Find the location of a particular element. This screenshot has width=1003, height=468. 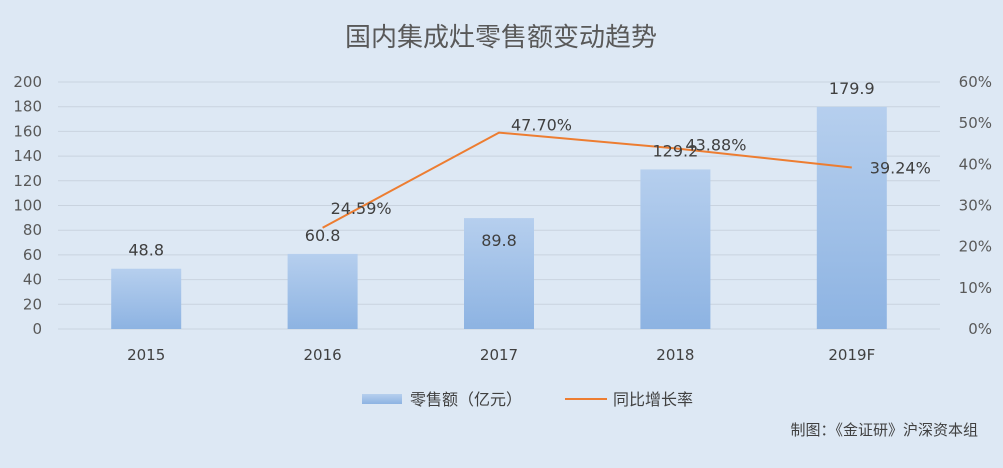

right-tick-label: 50% is located at coordinates (975, 123).